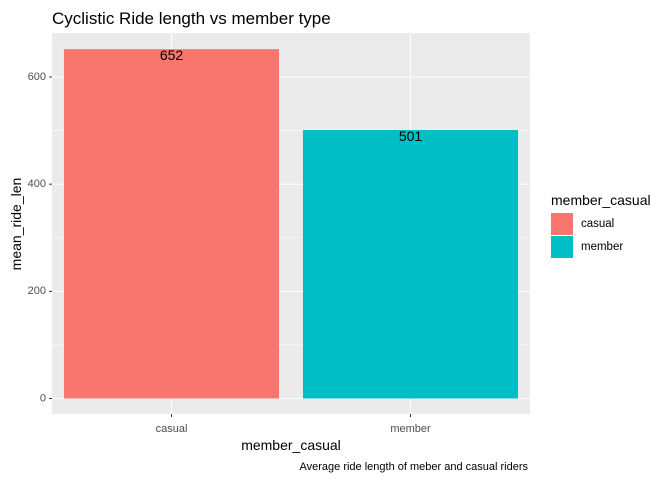 This screenshot has width=672, height=480. What do you see at coordinates (562, 247) in the screenshot?
I see `legend-key-member` at bounding box center [562, 247].